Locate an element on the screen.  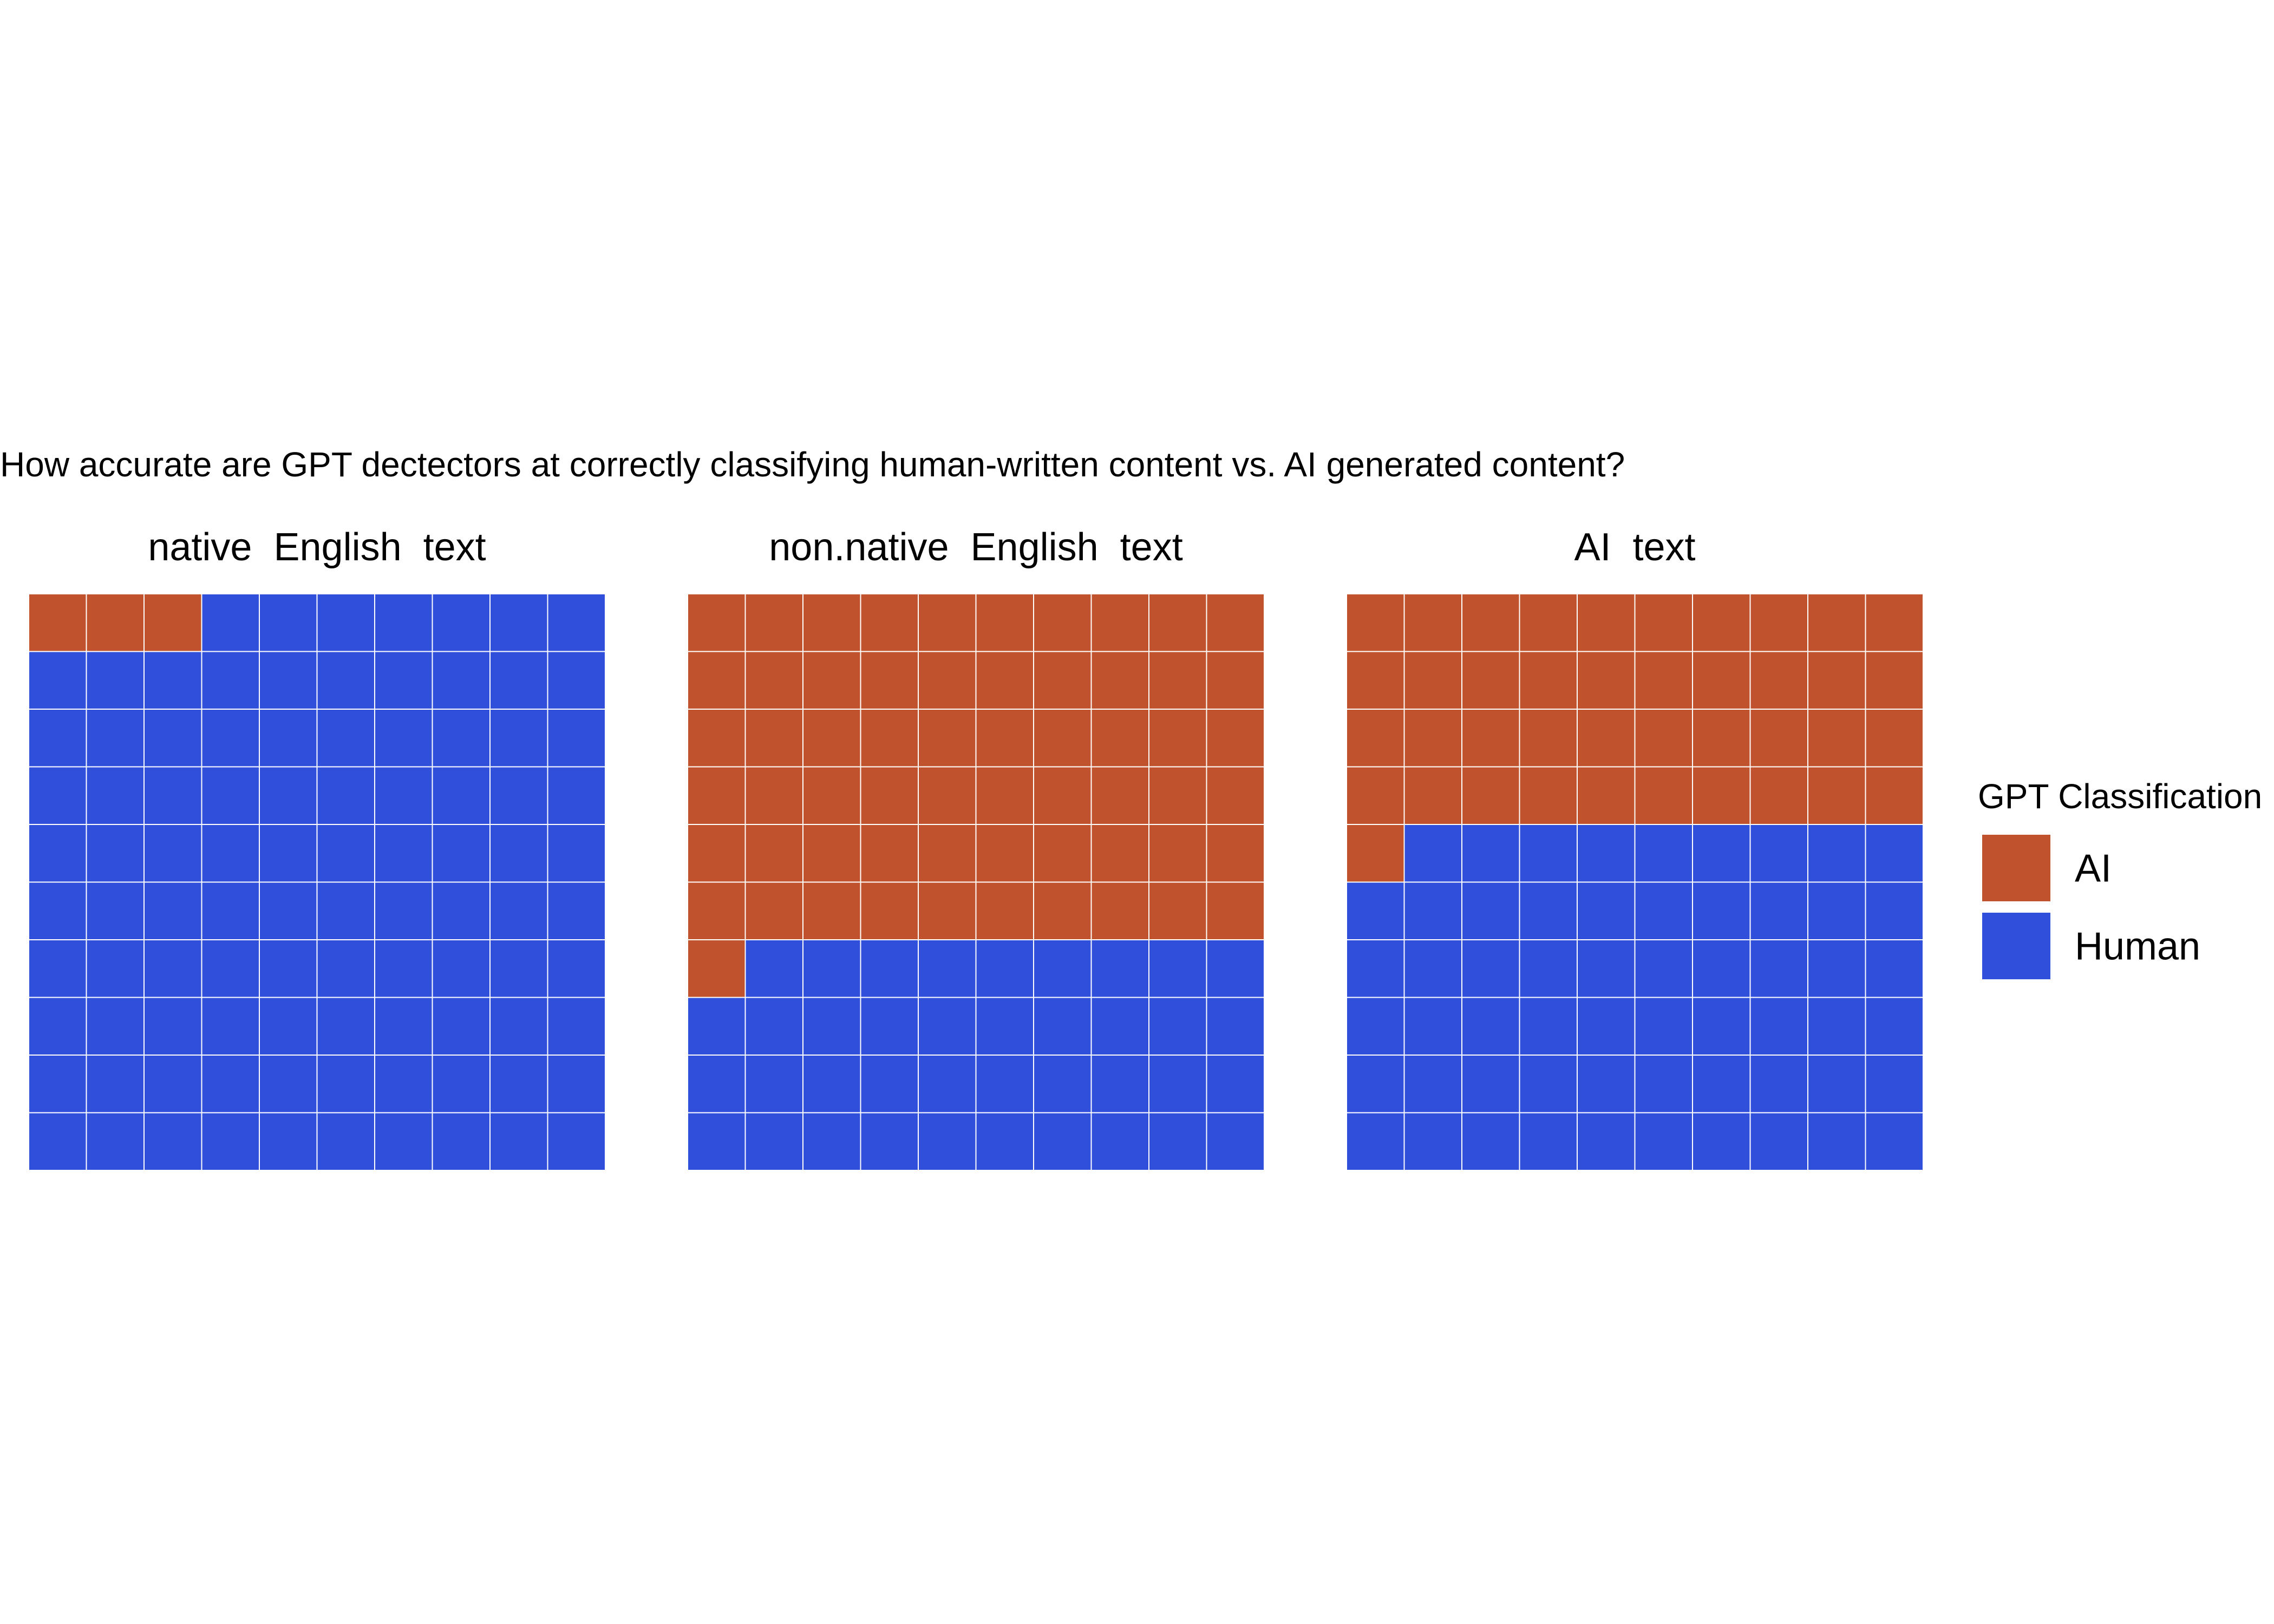
facet-title: AI text is located at coordinates (1635, 547).